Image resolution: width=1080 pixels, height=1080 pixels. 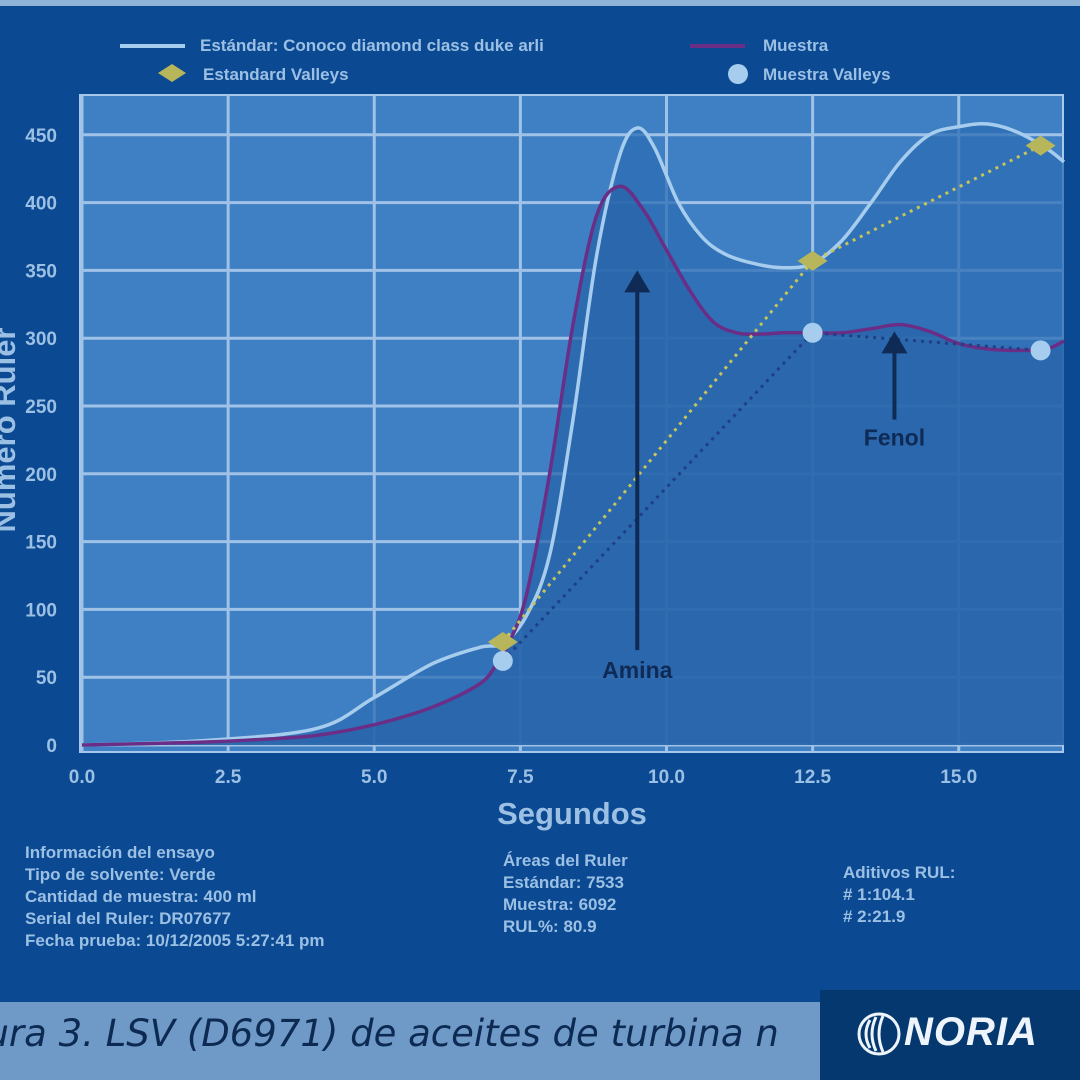 I want to click on noria-logo-text: NORIA, so click(x=971, y=1032).